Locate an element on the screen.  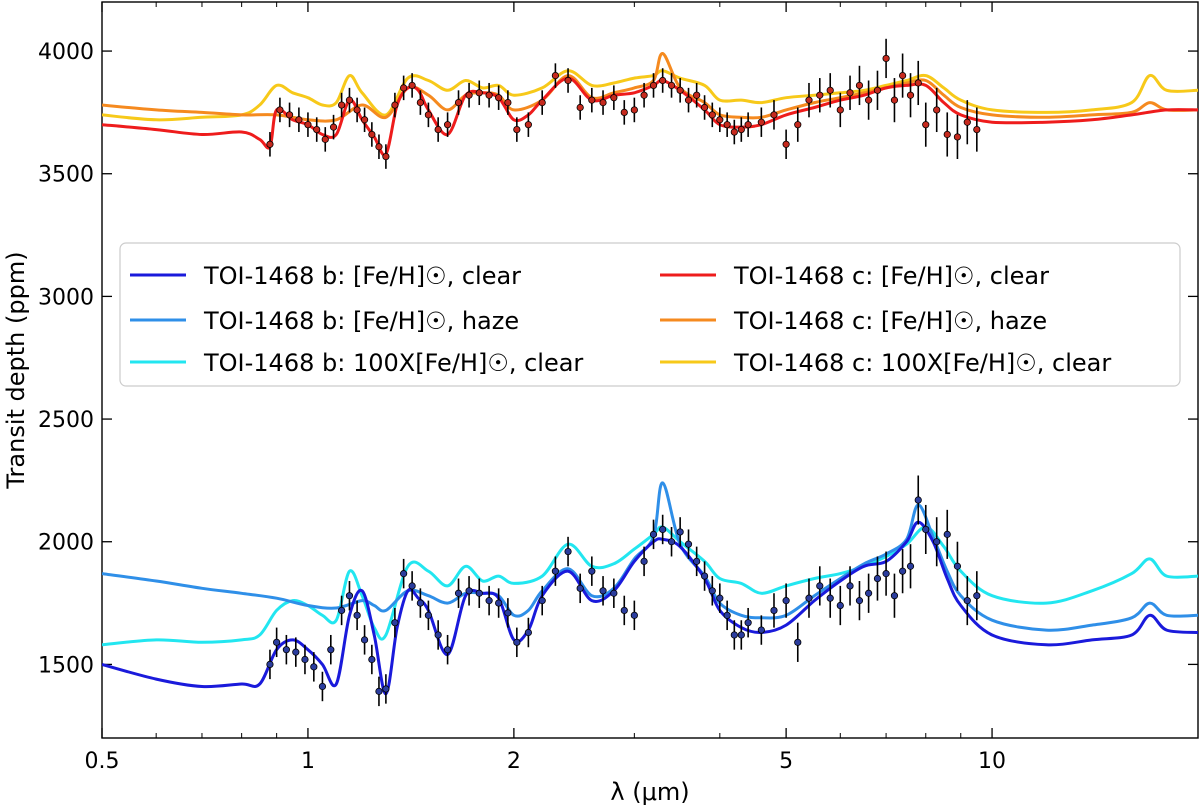
legend-label-2: TOI-1468 b: 100X[Fe/H]☉, clear is located at coordinates (393, 363).